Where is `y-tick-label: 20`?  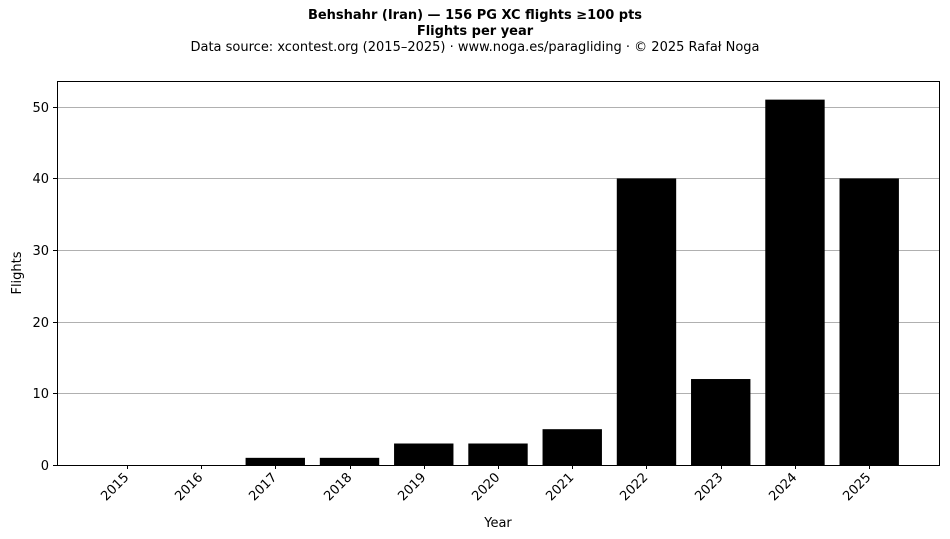
y-tick-label: 20 is located at coordinates (40, 323).